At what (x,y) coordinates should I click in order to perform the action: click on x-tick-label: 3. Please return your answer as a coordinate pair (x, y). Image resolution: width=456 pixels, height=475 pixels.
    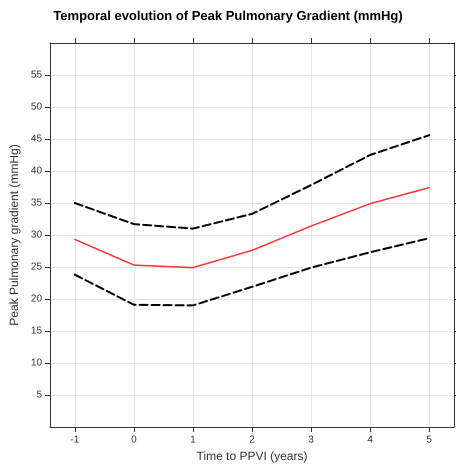
    Looking at the image, I should click on (311, 440).